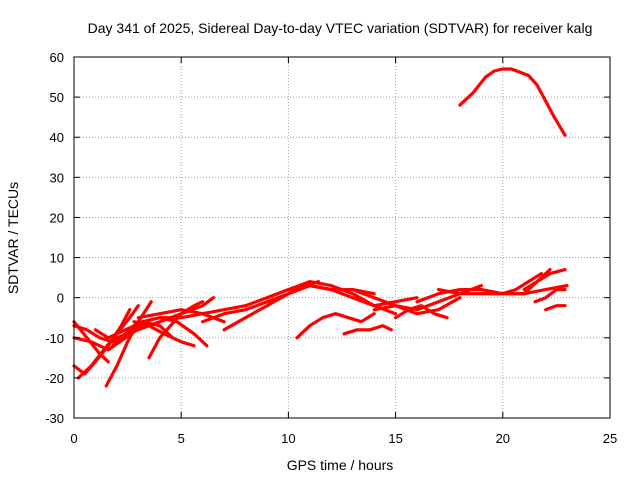  What do you see at coordinates (181, 438) in the screenshot?
I see `x-tick-label: 5` at bounding box center [181, 438].